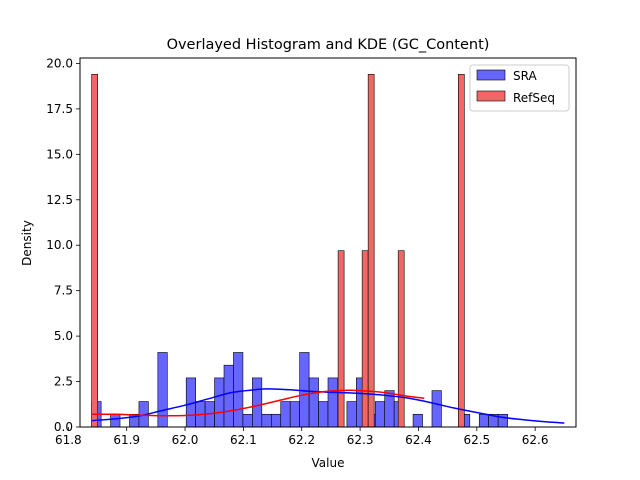 This screenshot has height=480, width=640. What do you see at coordinates (59, 200) in the screenshot?
I see `y-tick-label: 12.5` at bounding box center [59, 200].